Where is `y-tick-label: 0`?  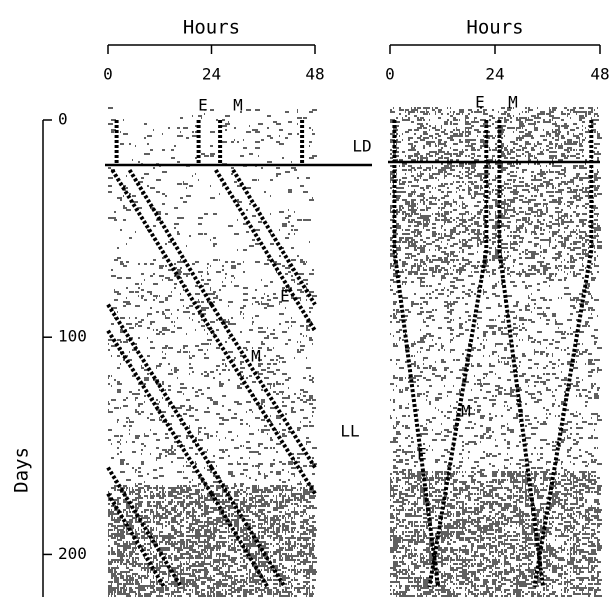 y-tick-label: 0 is located at coordinates (63, 119).